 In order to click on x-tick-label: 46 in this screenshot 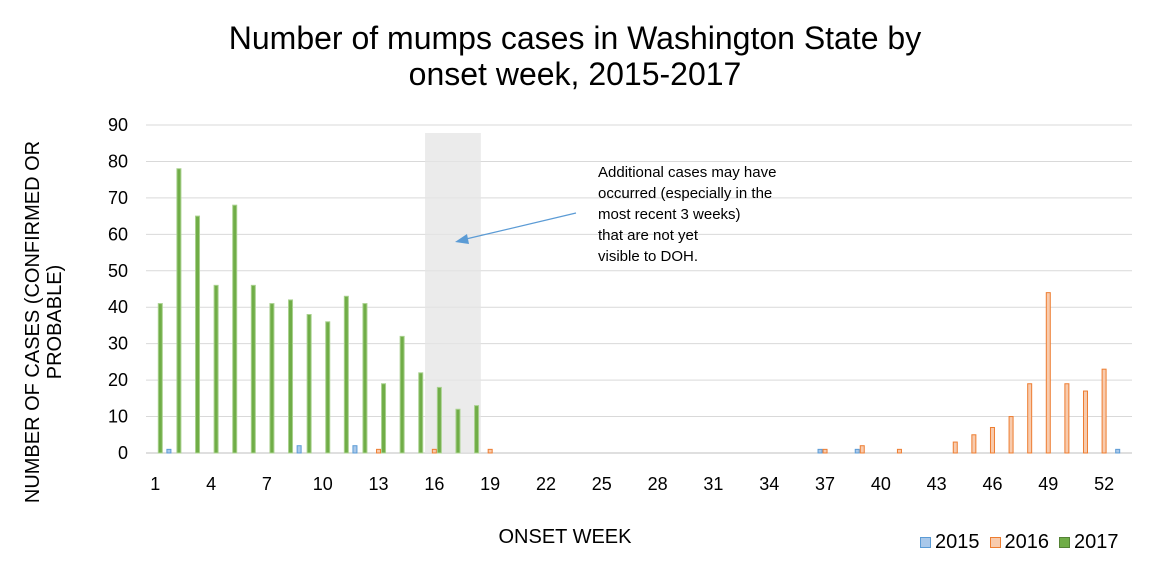, I will do `click(992, 484)`.